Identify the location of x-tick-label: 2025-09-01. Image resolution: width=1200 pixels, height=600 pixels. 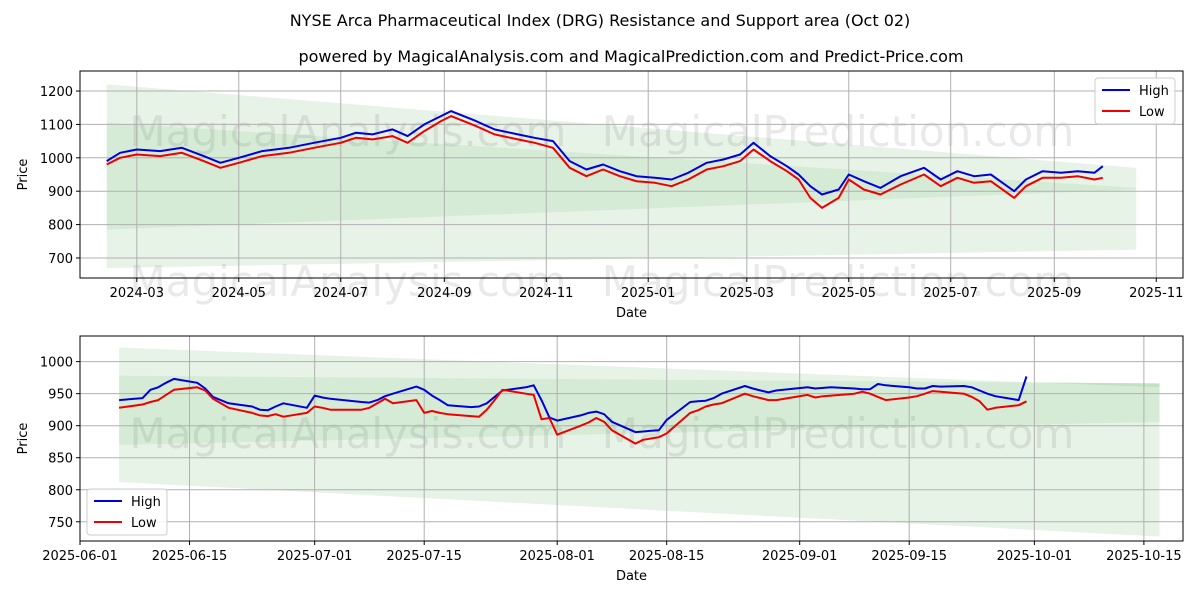
(800, 556).